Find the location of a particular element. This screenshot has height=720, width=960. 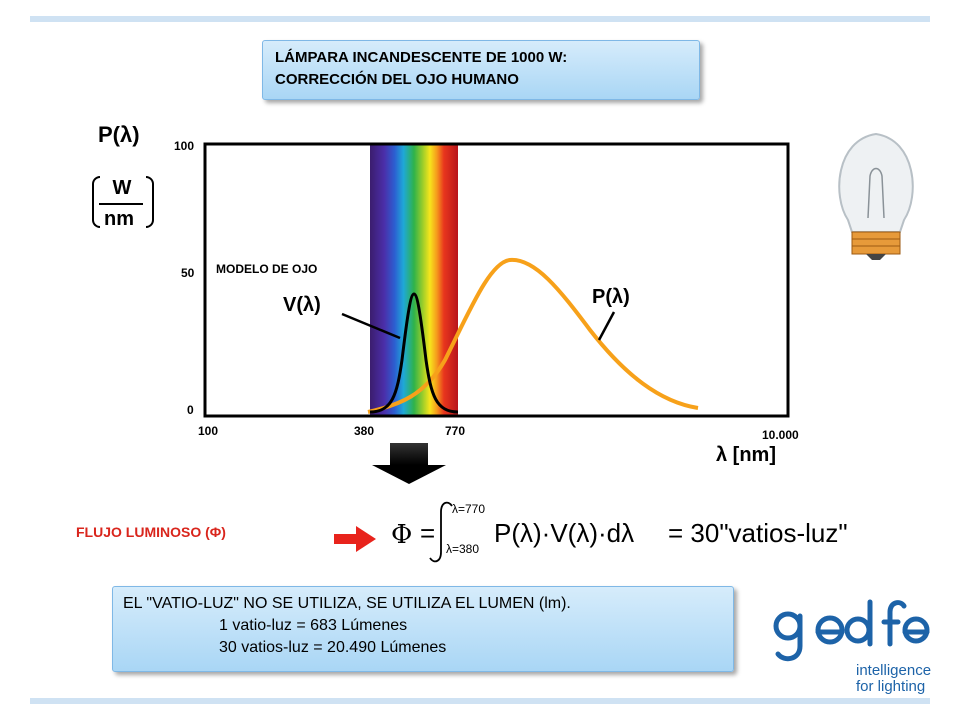

info-line-2: 1 vatio-luz = 683 Lúmenes is located at coordinates (313, 625).